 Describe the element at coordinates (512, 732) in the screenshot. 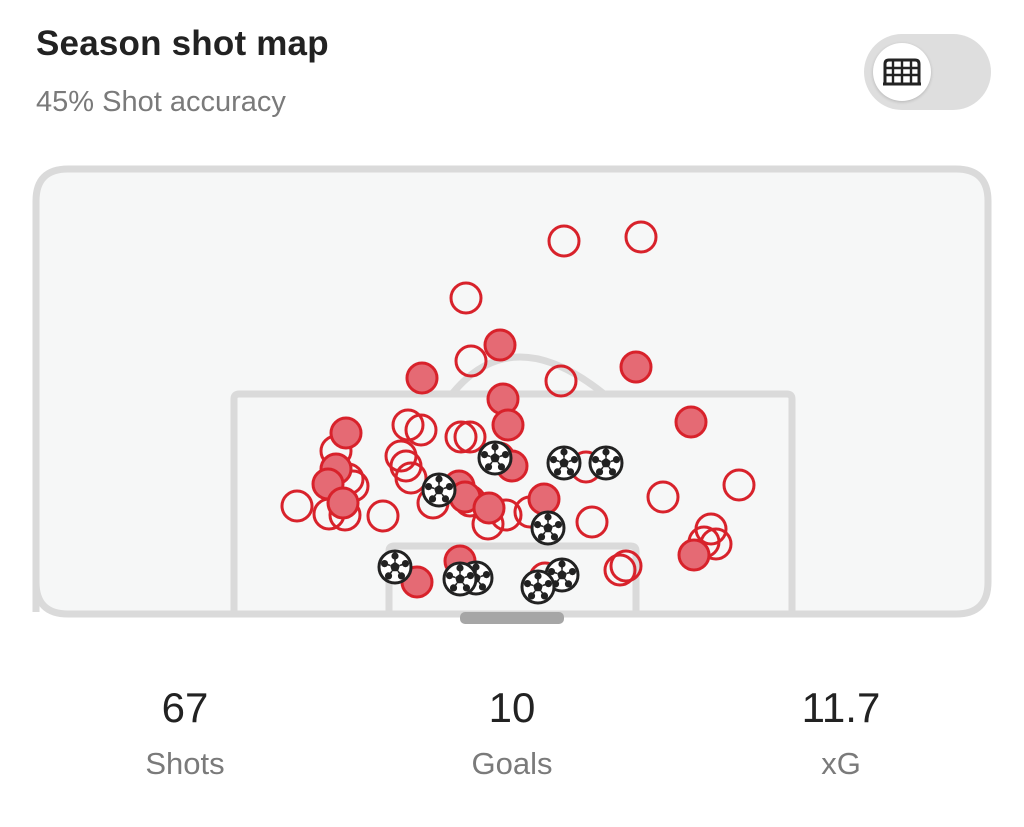

I see `stat-goals: 10 Goals` at that location.